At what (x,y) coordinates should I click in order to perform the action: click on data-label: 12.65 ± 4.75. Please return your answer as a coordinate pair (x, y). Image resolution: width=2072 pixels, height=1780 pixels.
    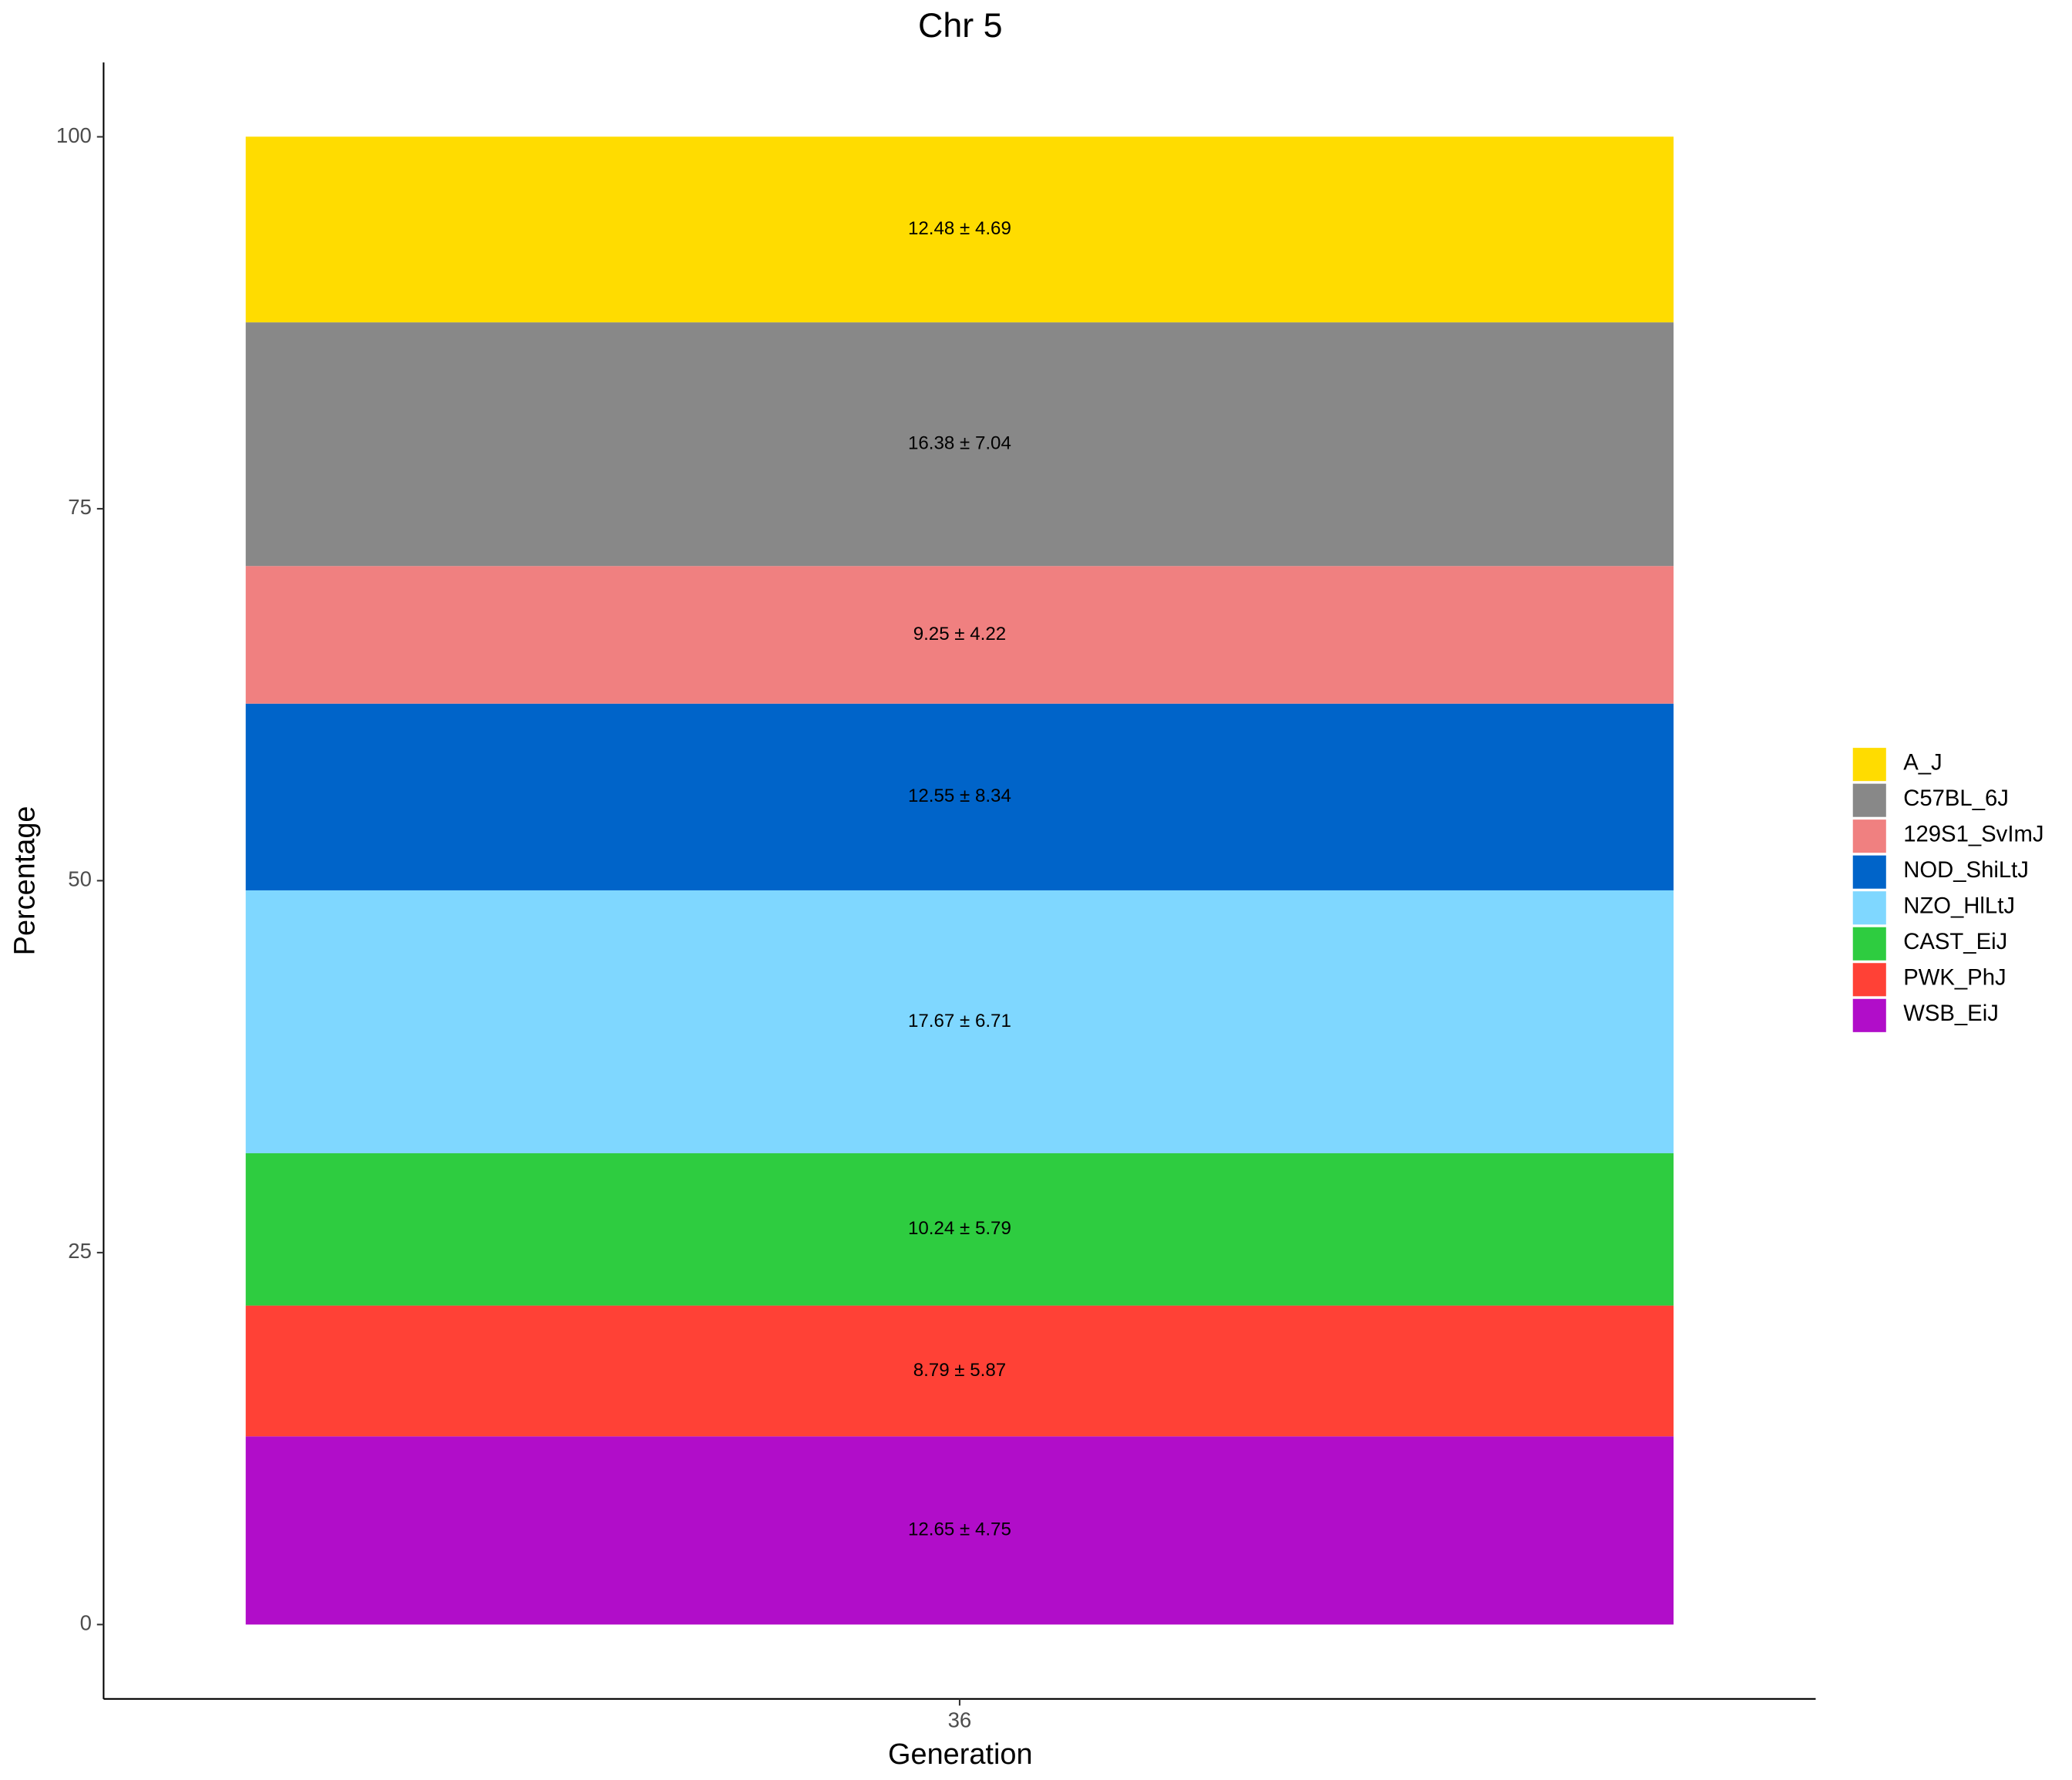
    Looking at the image, I should click on (960, 1530).